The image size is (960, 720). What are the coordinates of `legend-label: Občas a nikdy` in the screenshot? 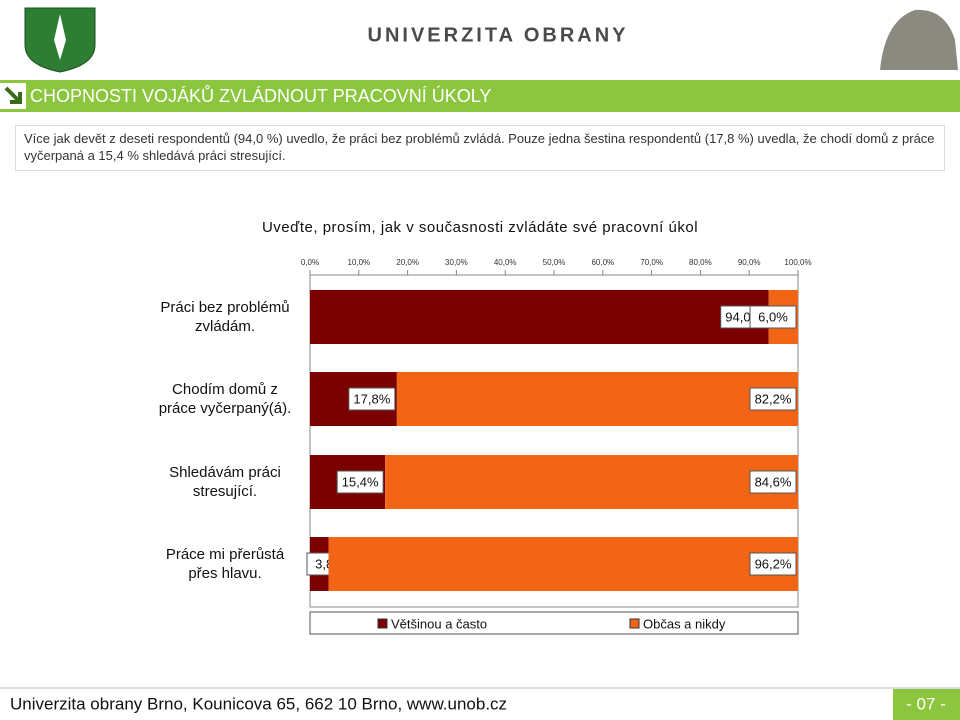 It's located at (684, 623).